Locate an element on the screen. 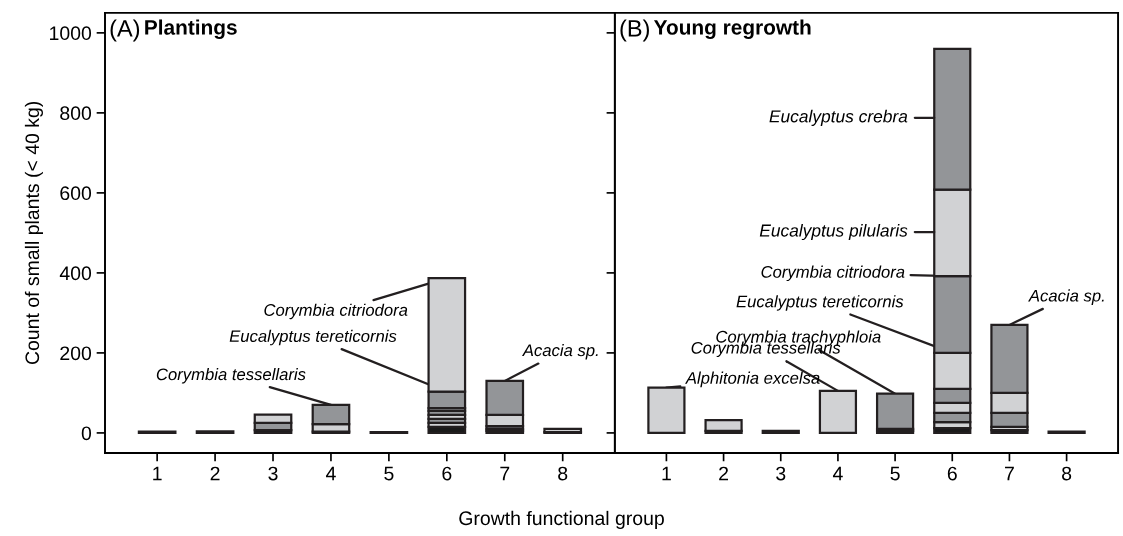  y-tick-label: 1000 is located at coordinates (71, 33).